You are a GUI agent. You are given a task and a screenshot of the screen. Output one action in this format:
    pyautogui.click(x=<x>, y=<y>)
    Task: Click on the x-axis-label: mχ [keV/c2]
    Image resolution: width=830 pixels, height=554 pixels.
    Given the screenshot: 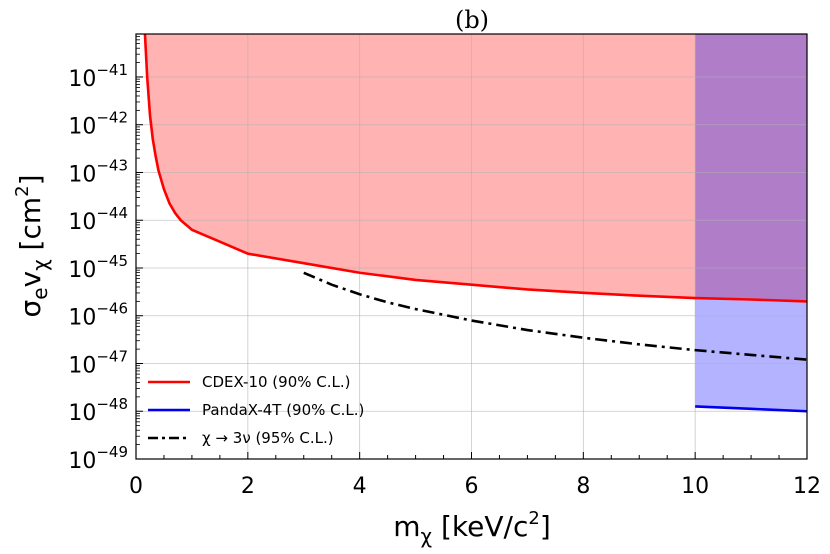 What is the action you would take?
    pyautogui.click(x=472, y=528)
    